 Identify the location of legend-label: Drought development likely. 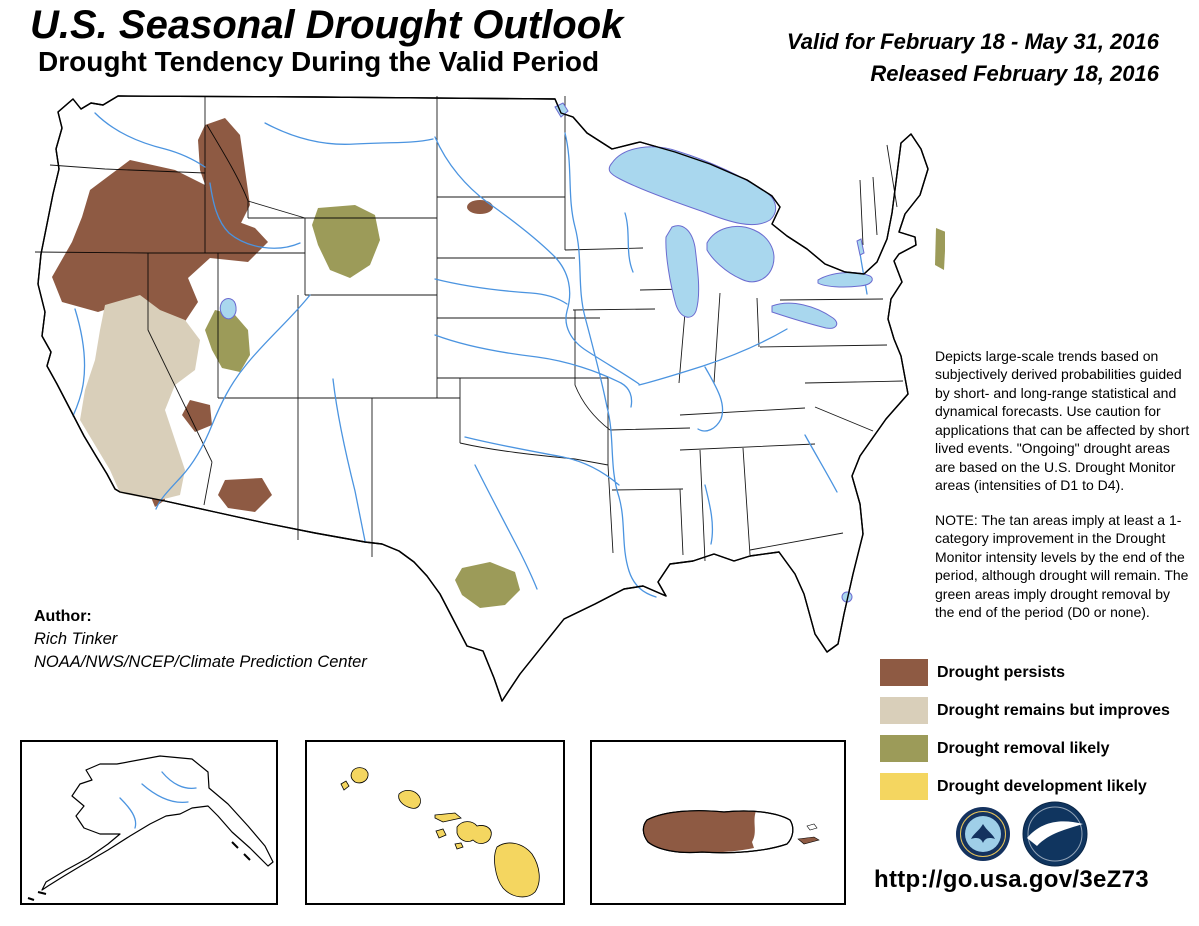
(1042, 786).